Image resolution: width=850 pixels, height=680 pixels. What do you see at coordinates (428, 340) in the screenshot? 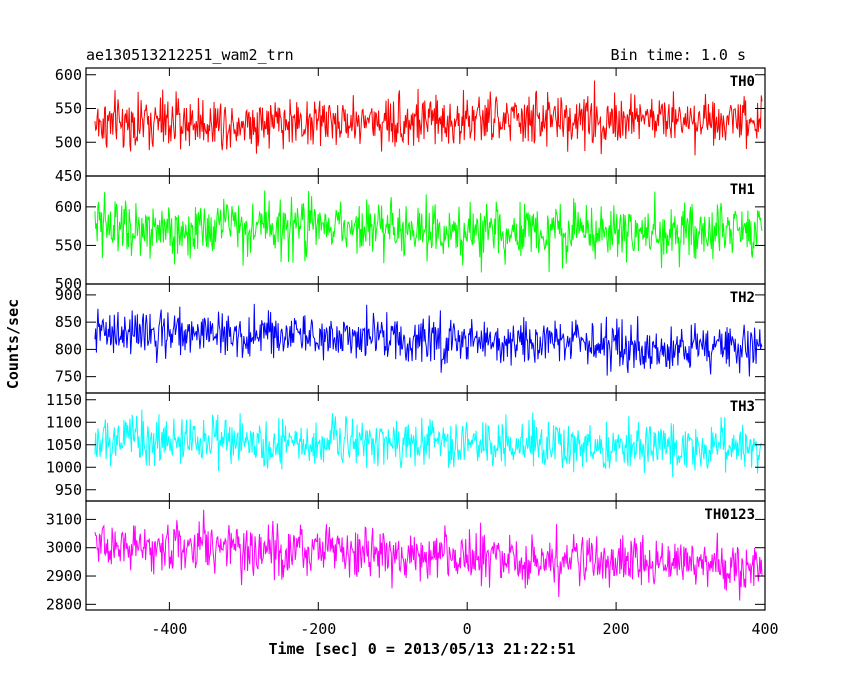
I see `series-line-th2` at bounding box center [428, 340].